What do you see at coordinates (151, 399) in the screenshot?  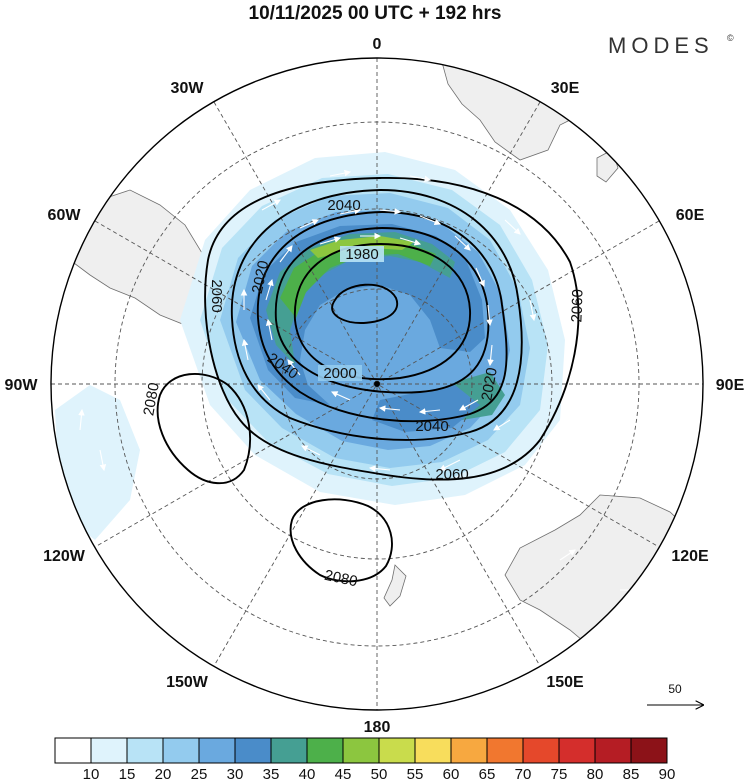 I see `contour-label-2080-west: 2080` at bounding box center [151, 399].